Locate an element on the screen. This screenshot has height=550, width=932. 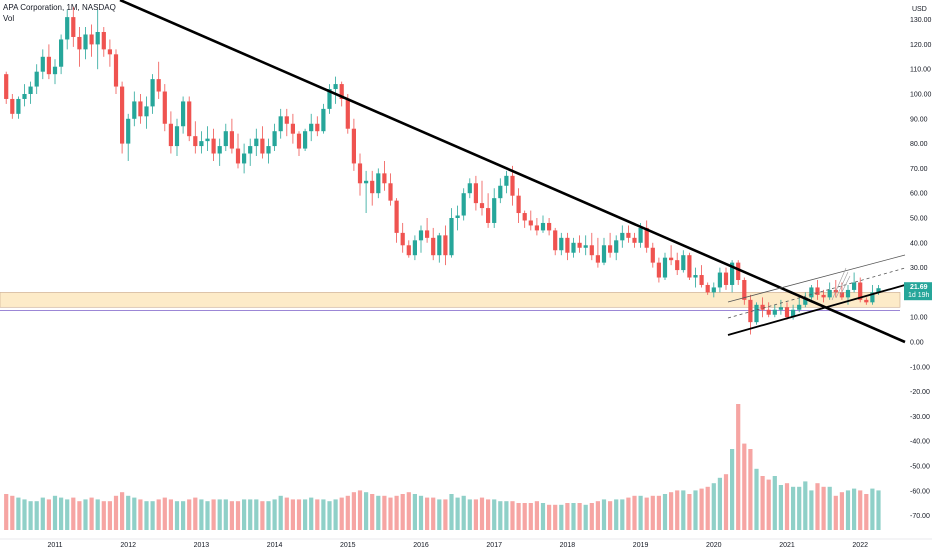
y-tick-label: 0.00 is located at coordinates (917, 343).